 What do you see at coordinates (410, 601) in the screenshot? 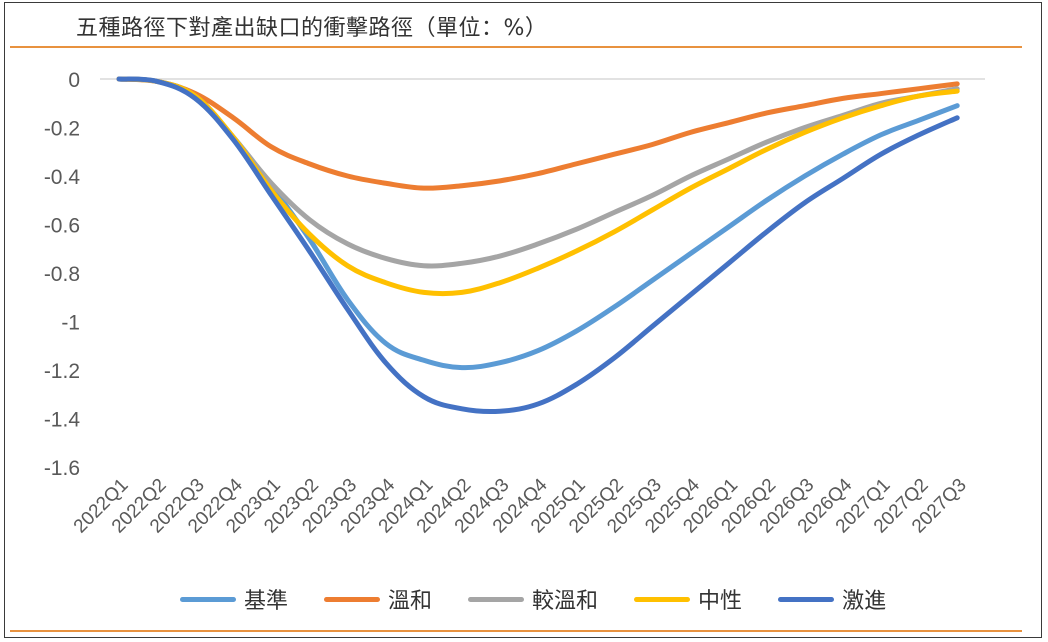
I see `legend-label: 溫和` at bounding box center [410, 601].